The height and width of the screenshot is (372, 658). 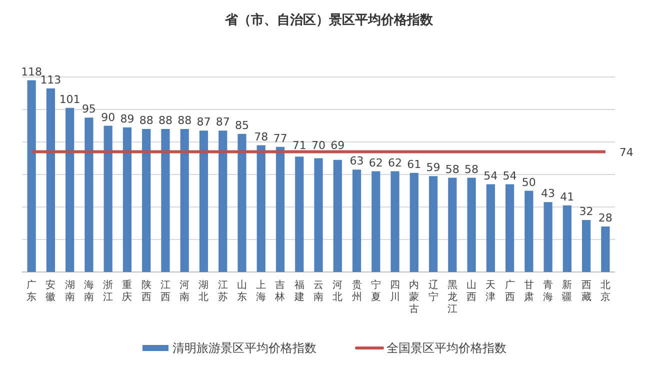 What do you see at coordinates (529, 182) in the screenshot?
I see `data-label: 50` at bounding box center [529, 182].